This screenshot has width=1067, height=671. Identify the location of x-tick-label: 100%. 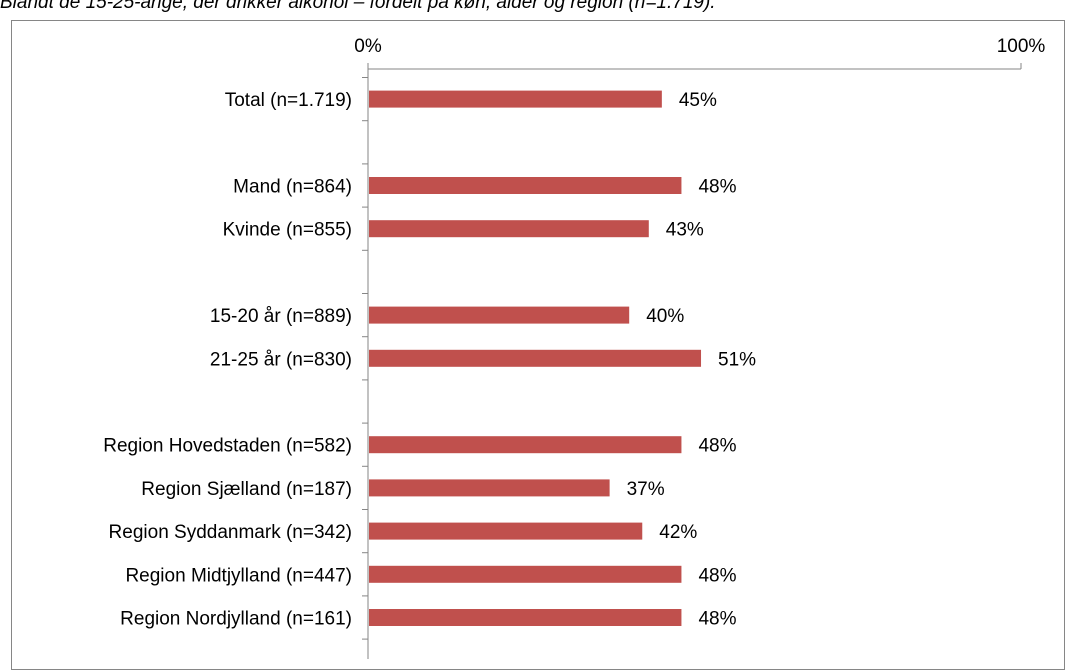
(1021, 46).